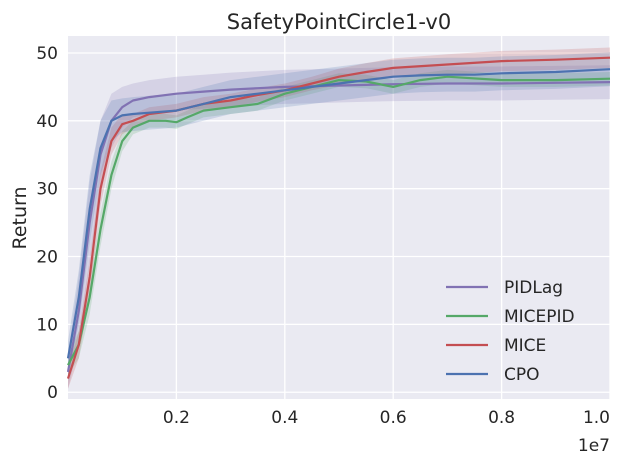 The height and width of the screenshot is (465, 634). Describe the element at coordinates (525, 346) in the screenshot. I see `legend-label-mice: MICE` at that location.